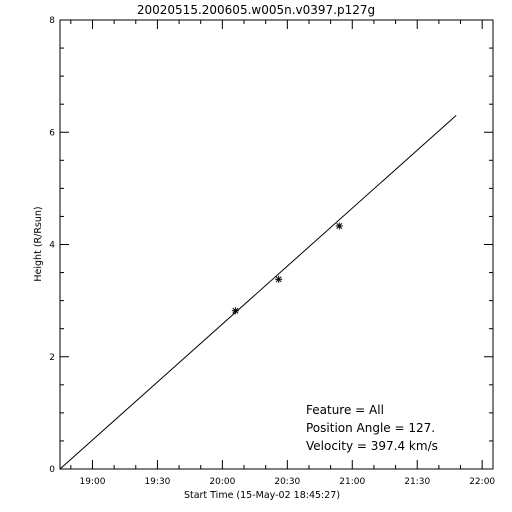 This screenshot has height=512, width=512. What do you see at coordinates (52, 470) in the screenshot?
I see `y-tick-label: 0` at bounding box center [52, 470].